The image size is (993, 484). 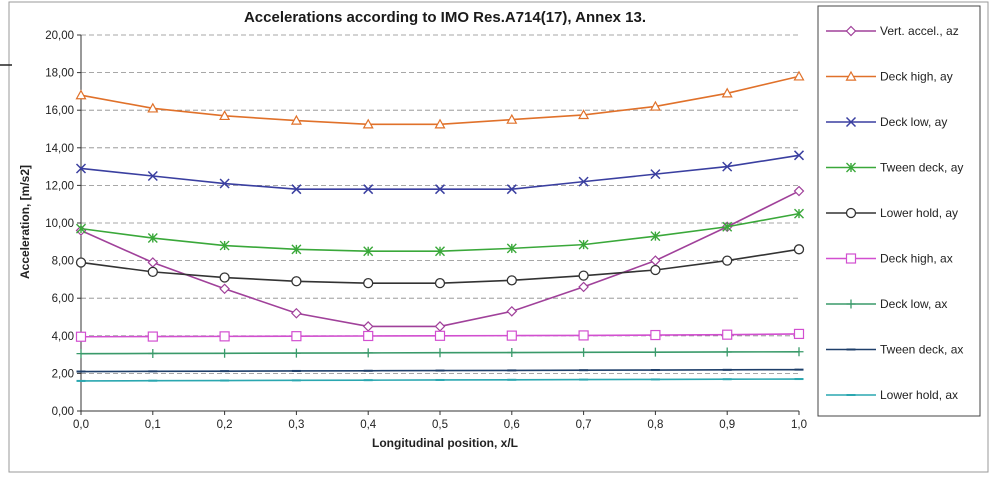 What do you see at coordinates (584, 425) in the screenshot?
I see `x-tick-label-7: 0,7` at bounding box center [584, 425].